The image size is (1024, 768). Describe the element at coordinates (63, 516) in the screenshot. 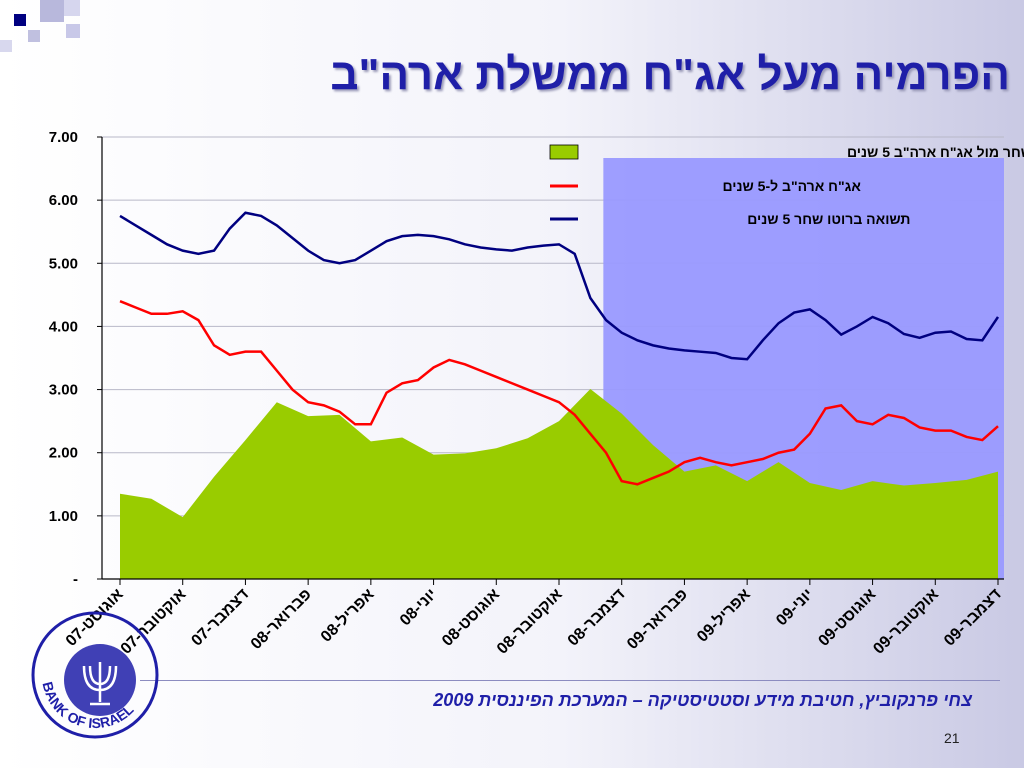

I see `y-tick-label: 1.00` at that location.